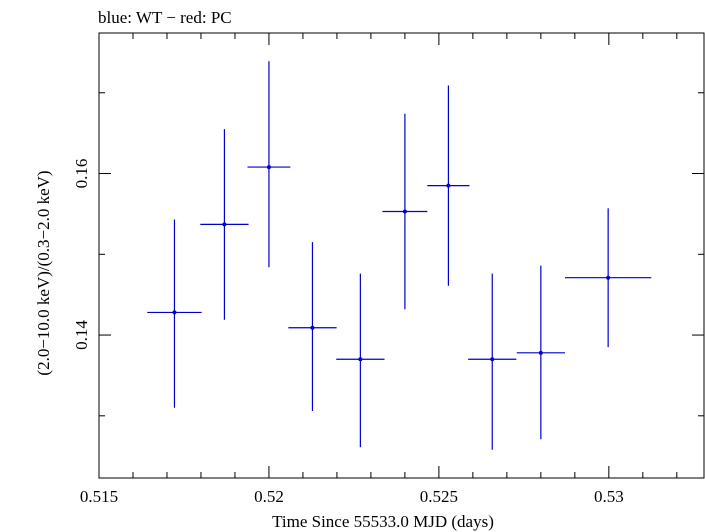  Describe the element at coordinates (81, 335) in the screenshot. I see `y-tick-label: 0.14` at that location.